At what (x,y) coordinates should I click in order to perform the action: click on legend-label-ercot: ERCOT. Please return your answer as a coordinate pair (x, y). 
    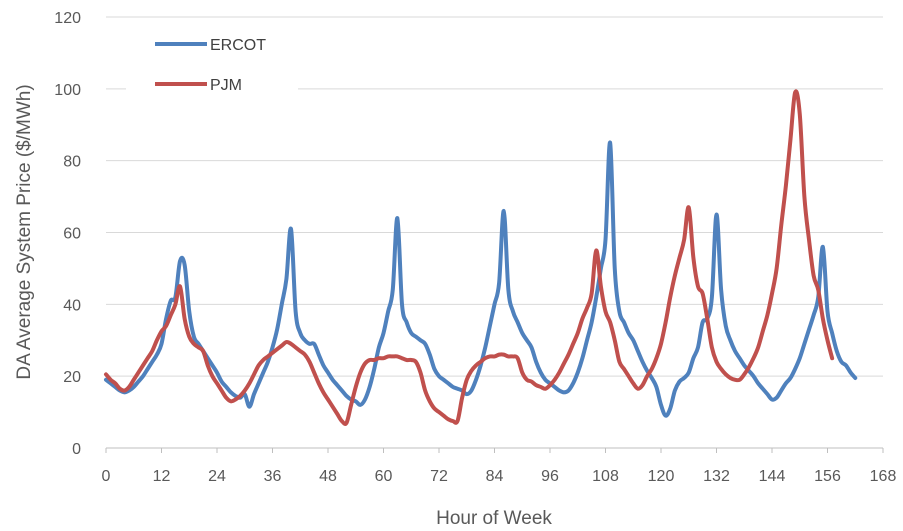
    Looking at the image, I should click on (238, 45).